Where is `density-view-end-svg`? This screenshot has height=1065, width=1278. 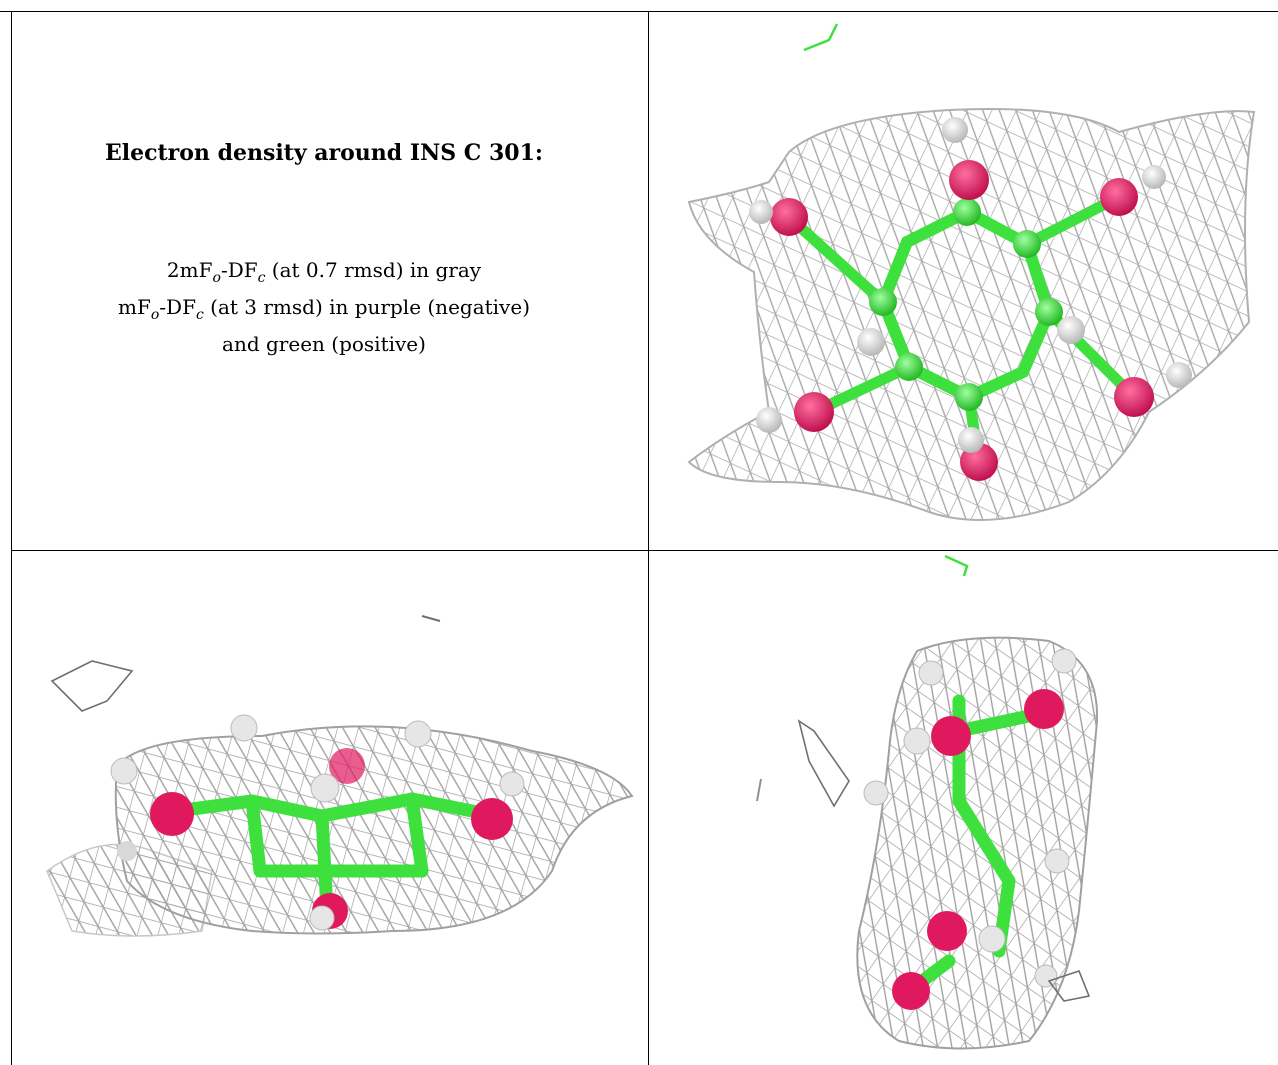
density-view-end-svg is located at coordinates (927, 802).